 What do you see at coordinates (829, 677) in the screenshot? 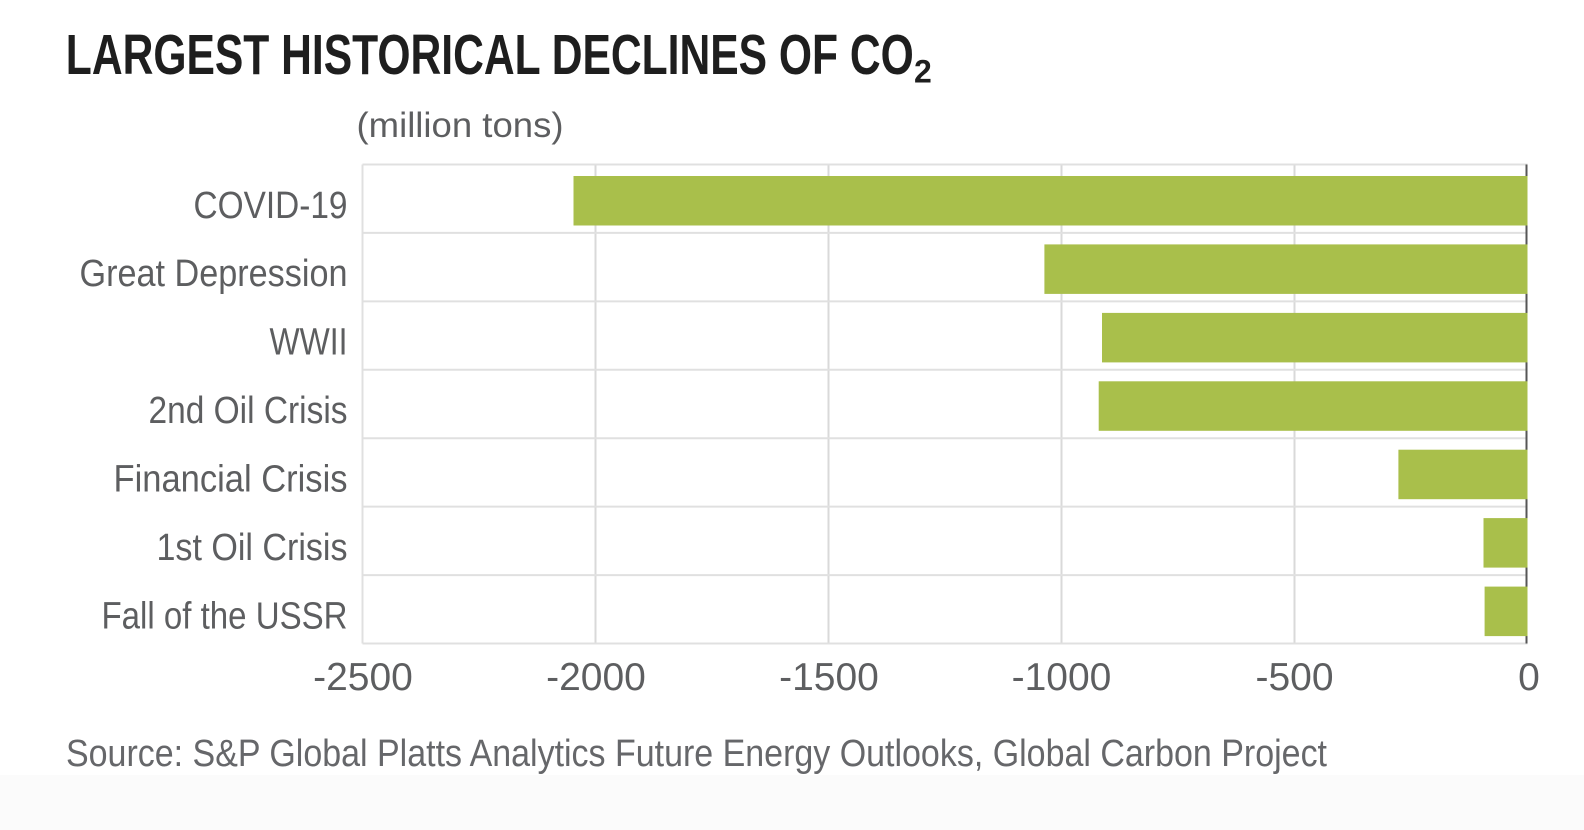
I see `svg-text: -1500` at bounding box center [829, 677].